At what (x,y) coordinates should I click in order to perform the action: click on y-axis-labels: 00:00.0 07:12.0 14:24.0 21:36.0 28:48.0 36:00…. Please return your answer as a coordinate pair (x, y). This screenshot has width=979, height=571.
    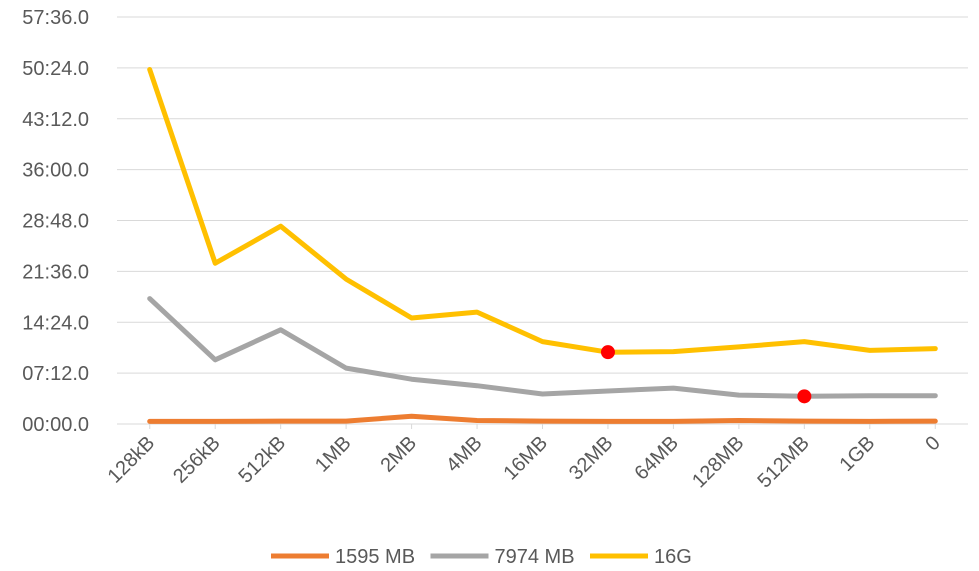
    Looking at the image, I should click on (55, 221).